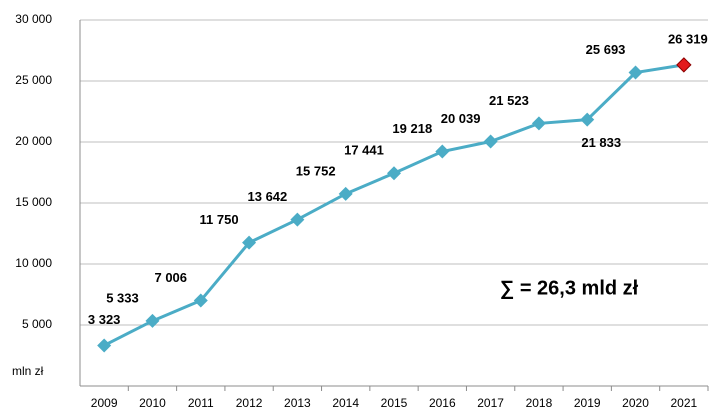  Describe the element at coordinates (268, 196) in the screenshot. I see `value-label: 13 642` at that location.